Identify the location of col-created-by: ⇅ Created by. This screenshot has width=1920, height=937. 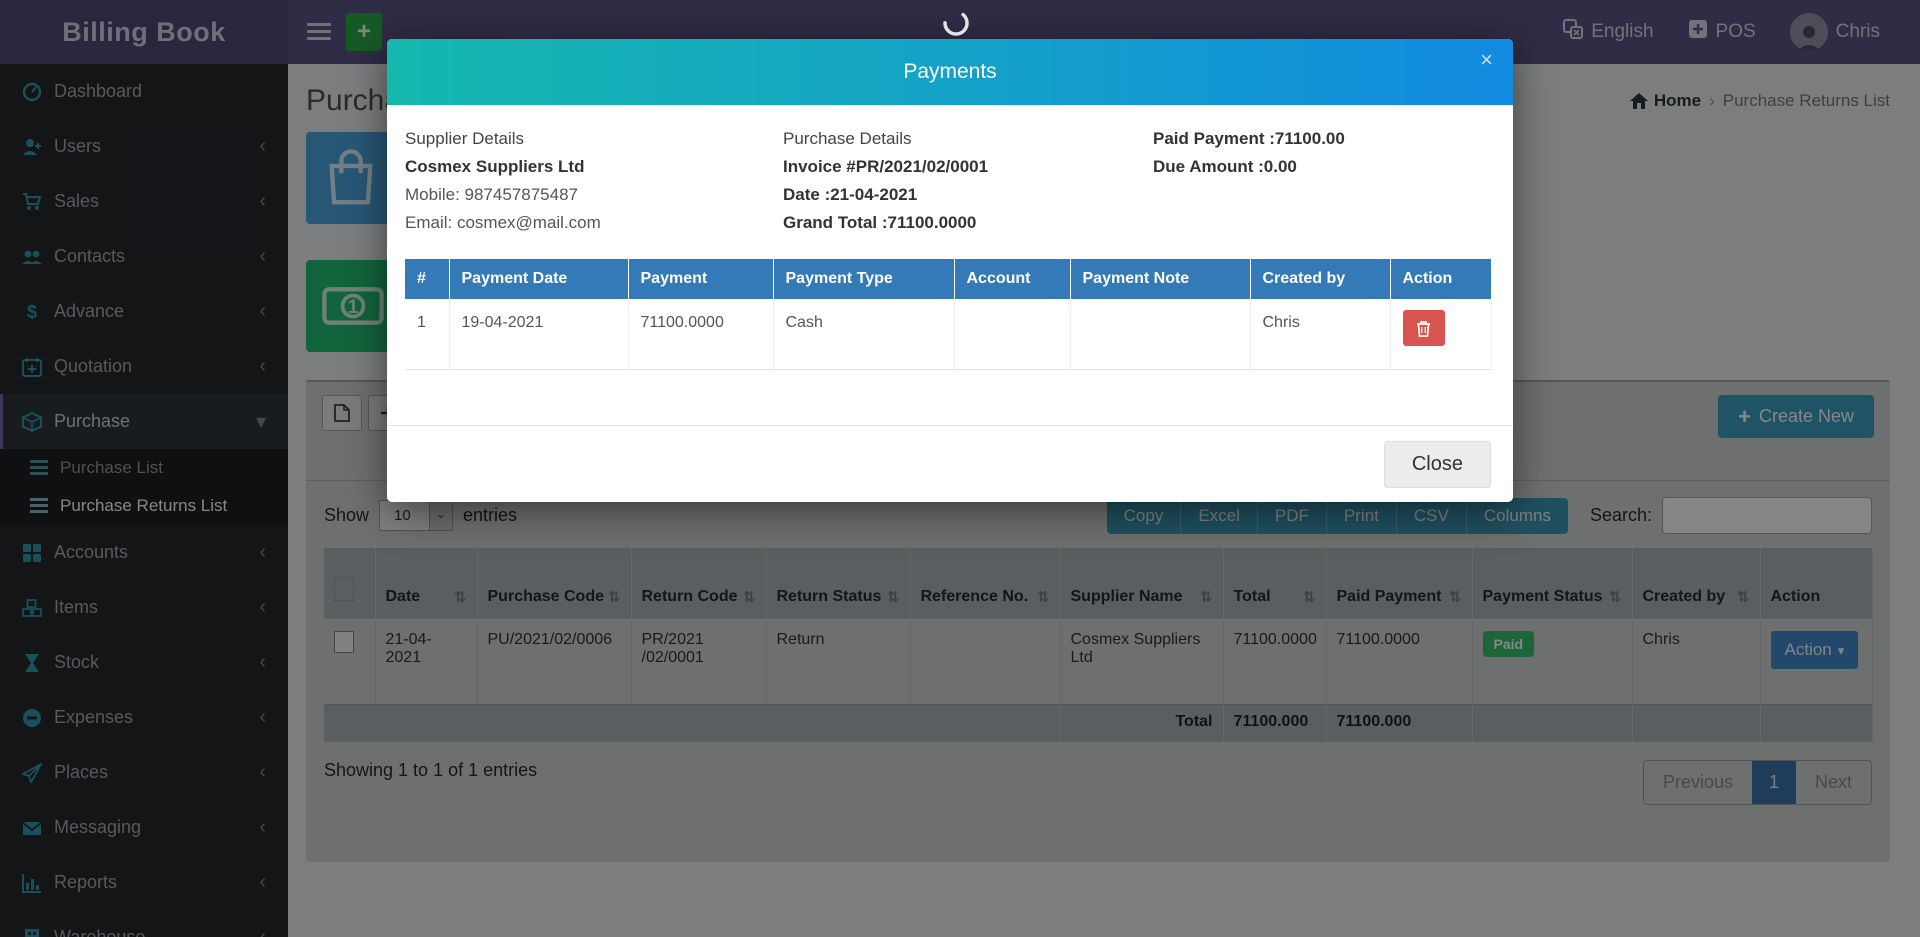
(1696, 583).